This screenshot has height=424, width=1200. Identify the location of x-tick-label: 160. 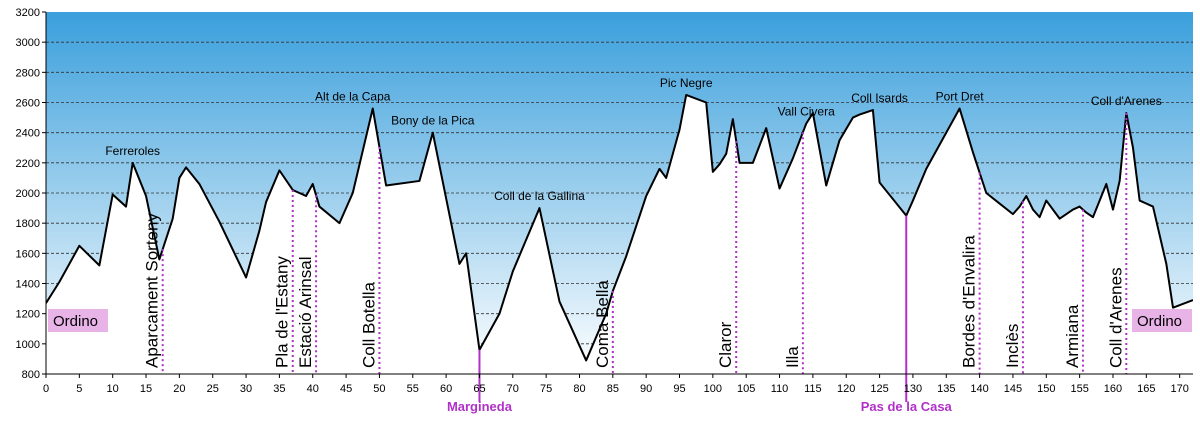
(1113, 389).